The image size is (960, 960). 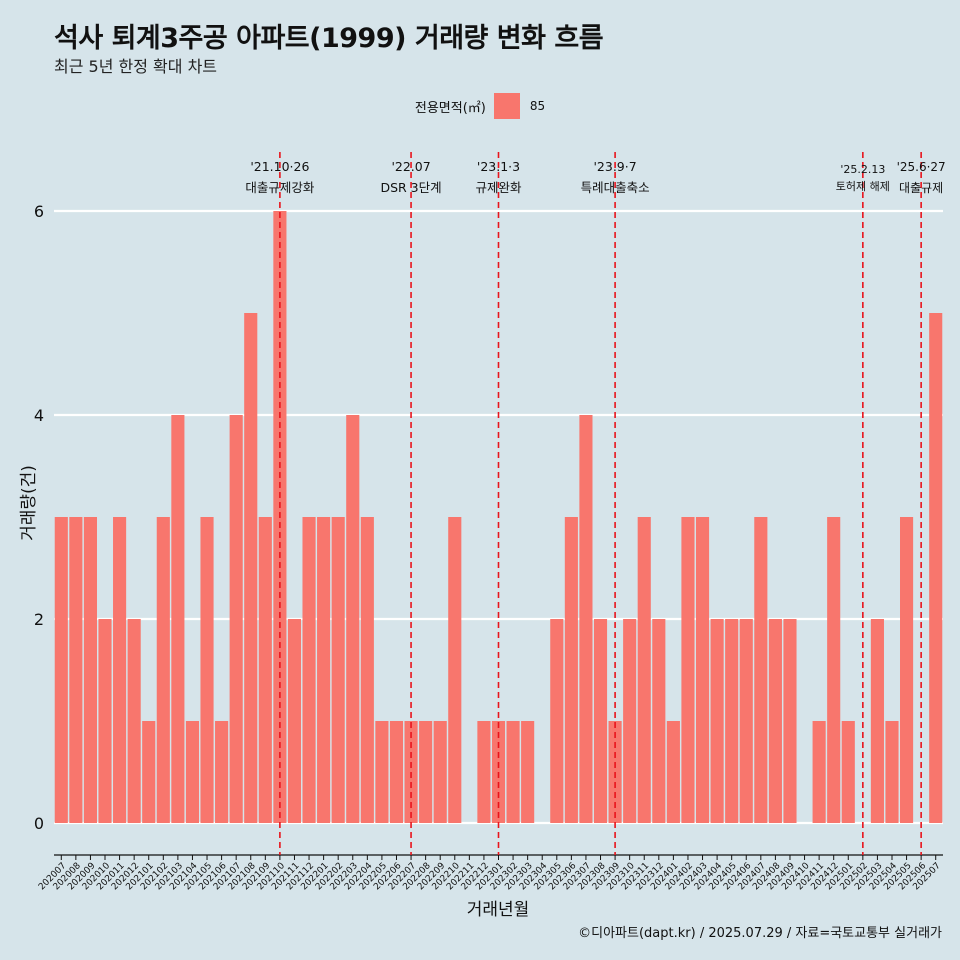 What do you see at coordinates (29, 503) in the screenshot?
I see `y-axis-title: 거래량(건)` at bounding box center [29, 503].